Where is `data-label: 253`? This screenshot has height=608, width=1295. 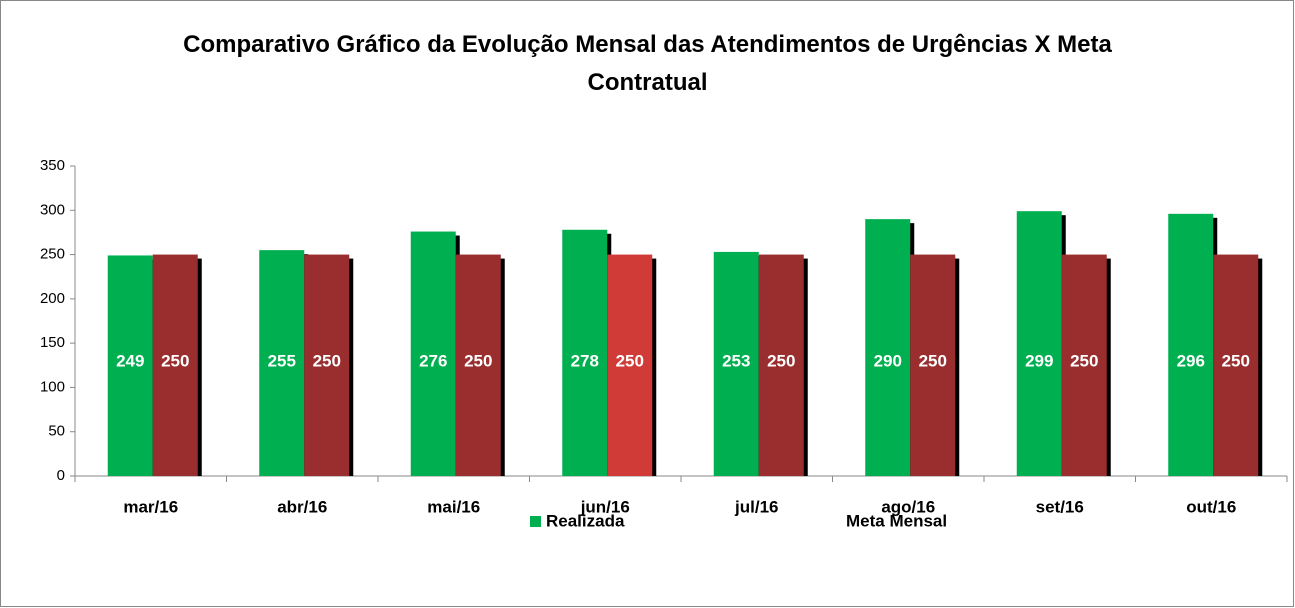
data-label: 253 is located at coordinates (736, 360).